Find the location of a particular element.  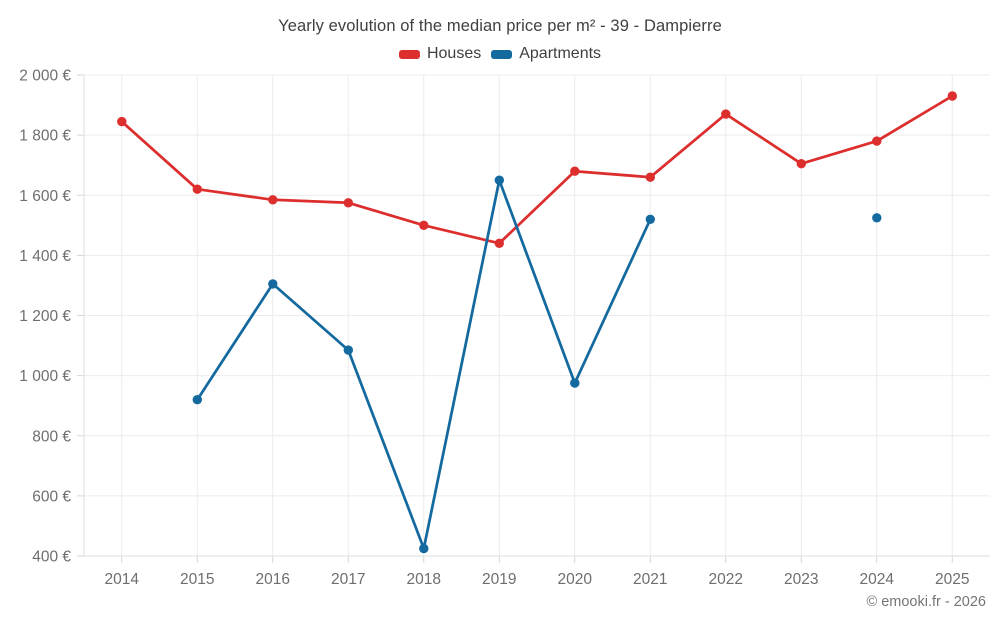

point-apartments-2020 is located at coordinates (575, 383).